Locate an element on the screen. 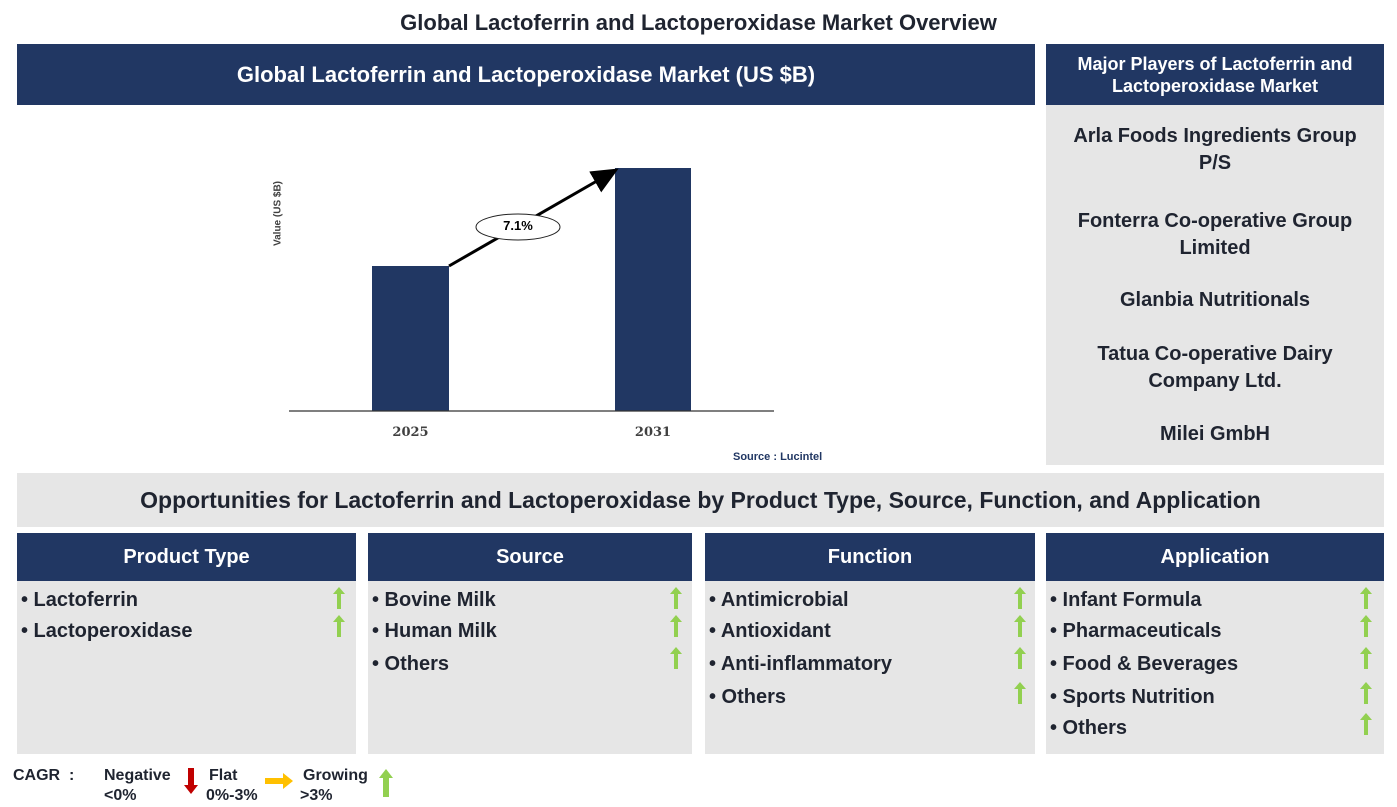  list-item: • Pharmaceuticals is located at coordinates (1136, 631).